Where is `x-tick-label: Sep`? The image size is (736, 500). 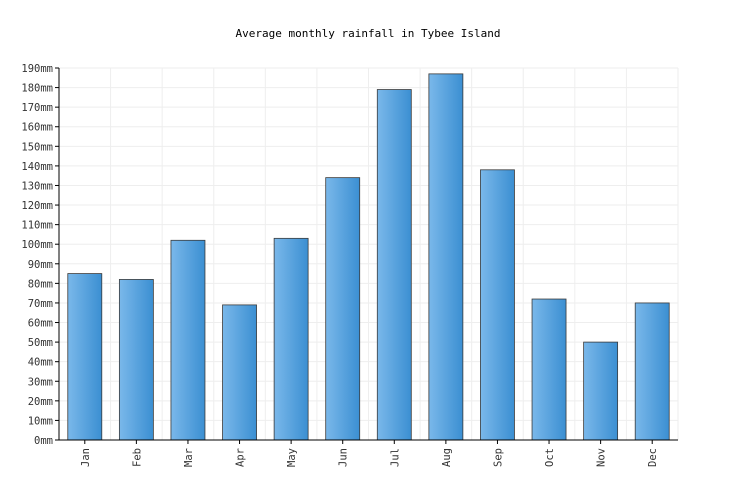 x-tick-label: Sep is located at coordinates (498, 457).